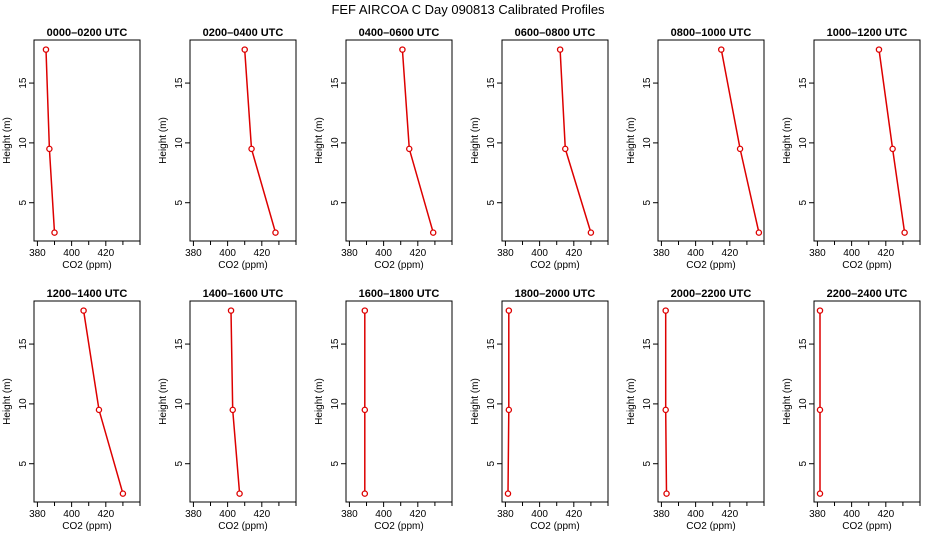 This screenshot has height=540, width=936. What do you see at coordinates (399, 294) in the screenshot?
I see `panel-title: 1600–1800 UTC` at bounding box center [399, 294].